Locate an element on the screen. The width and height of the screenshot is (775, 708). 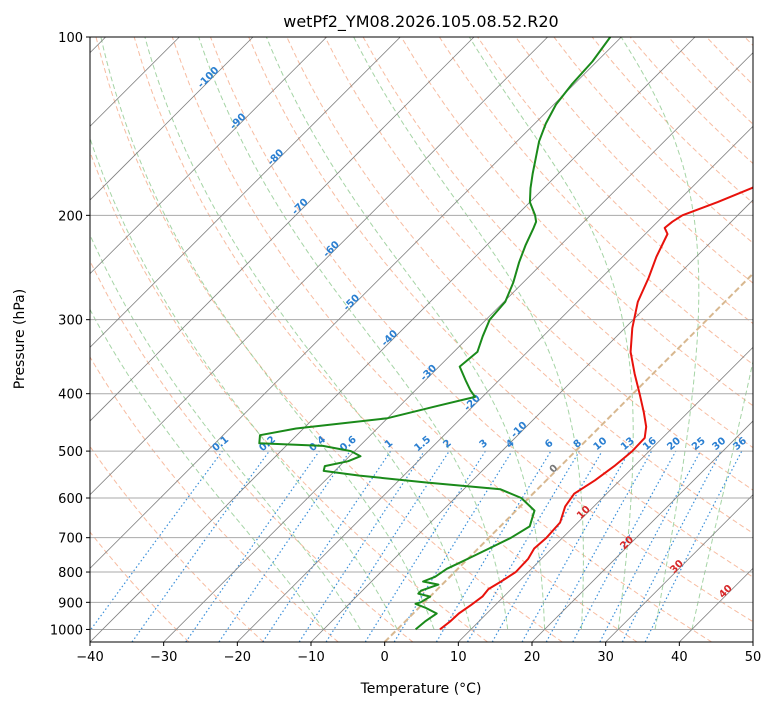
x-tick-label: 0 is located at coordinates (385, 657).